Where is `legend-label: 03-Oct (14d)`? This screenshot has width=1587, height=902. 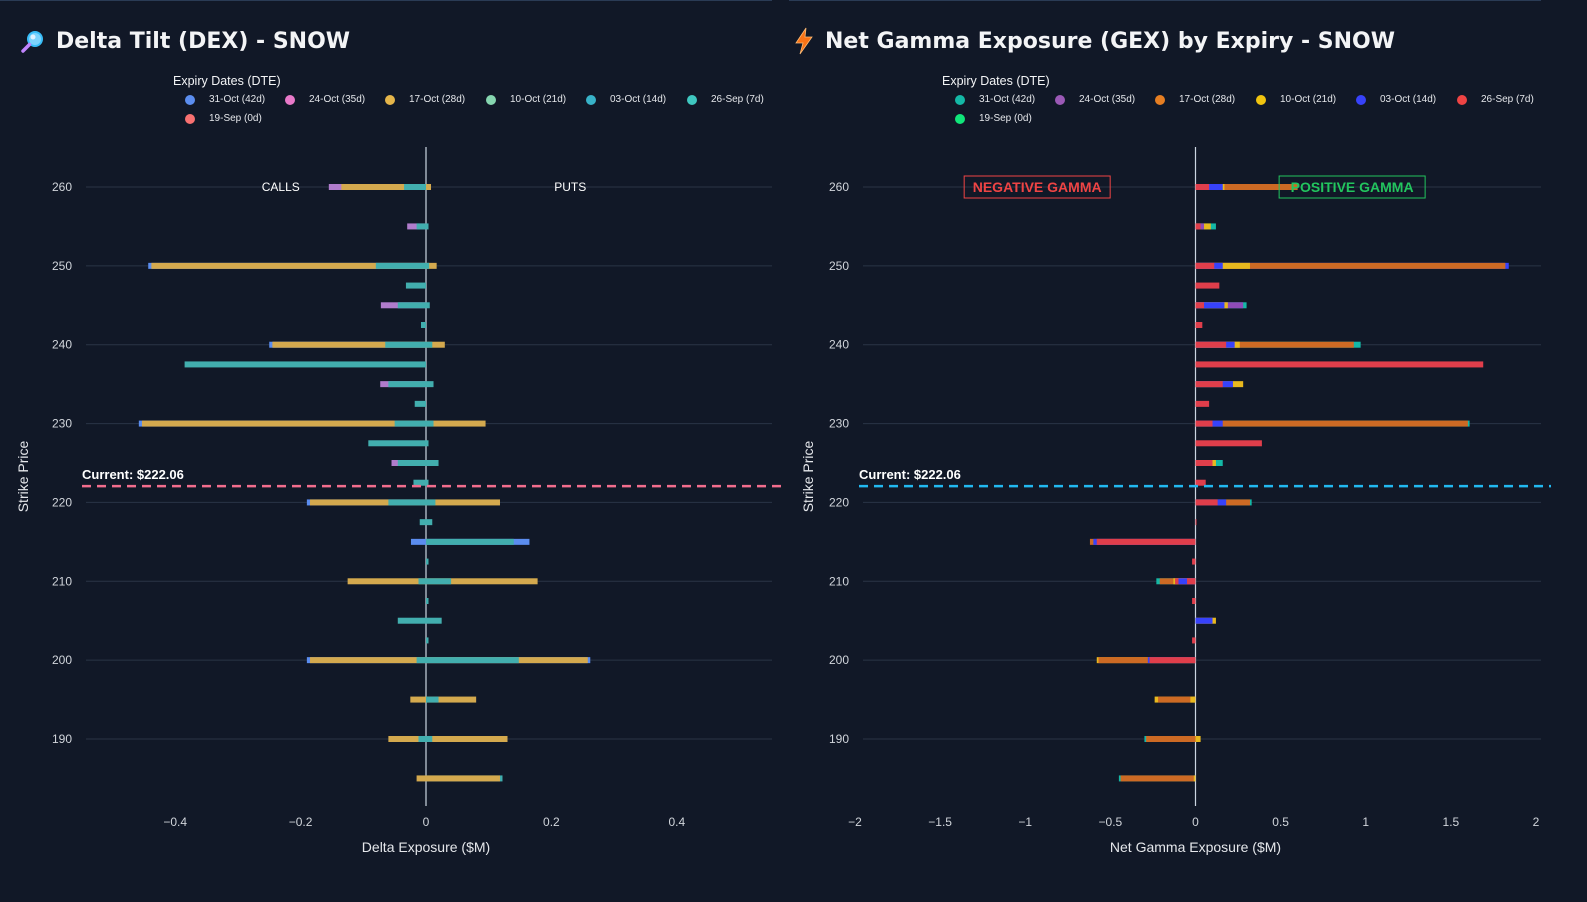
legend-label: 03-Oct (14d) is located at coordinates (1408, 99).